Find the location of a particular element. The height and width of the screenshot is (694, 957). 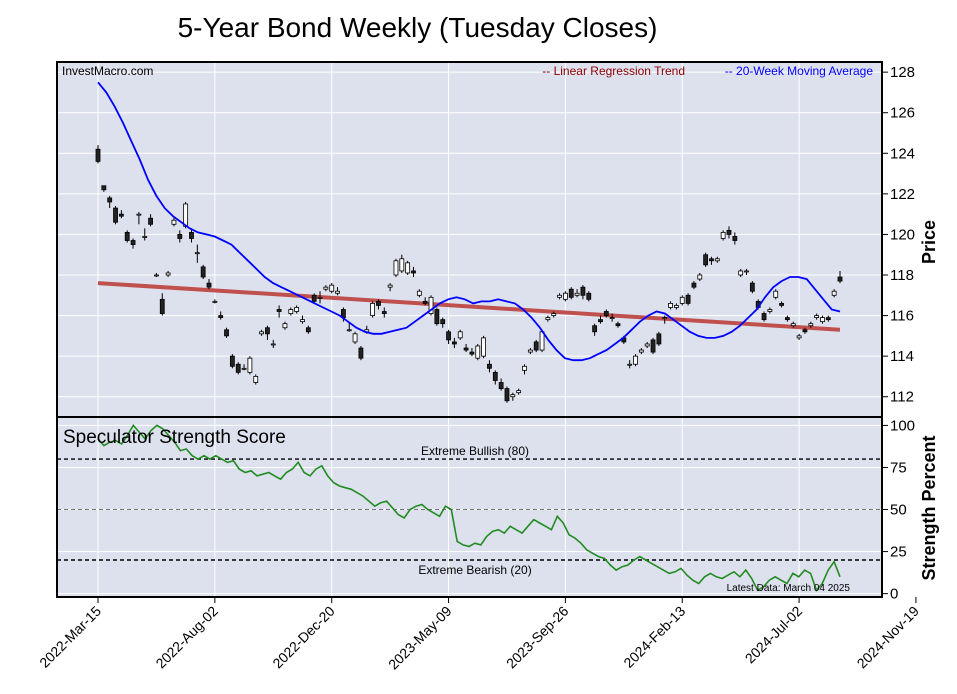

price-tick-label: 122 is located at coordinates (902, 194).